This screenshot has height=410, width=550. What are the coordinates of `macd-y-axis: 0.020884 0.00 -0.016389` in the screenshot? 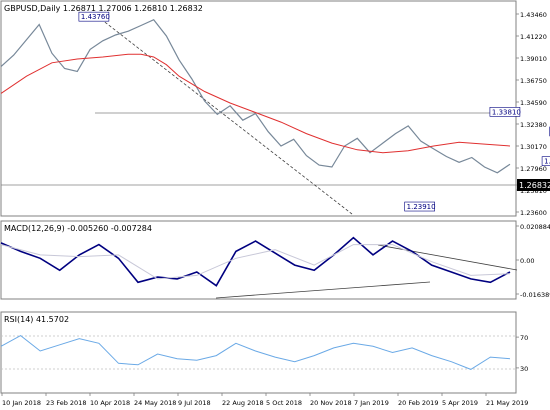 It's located at (533, 261).